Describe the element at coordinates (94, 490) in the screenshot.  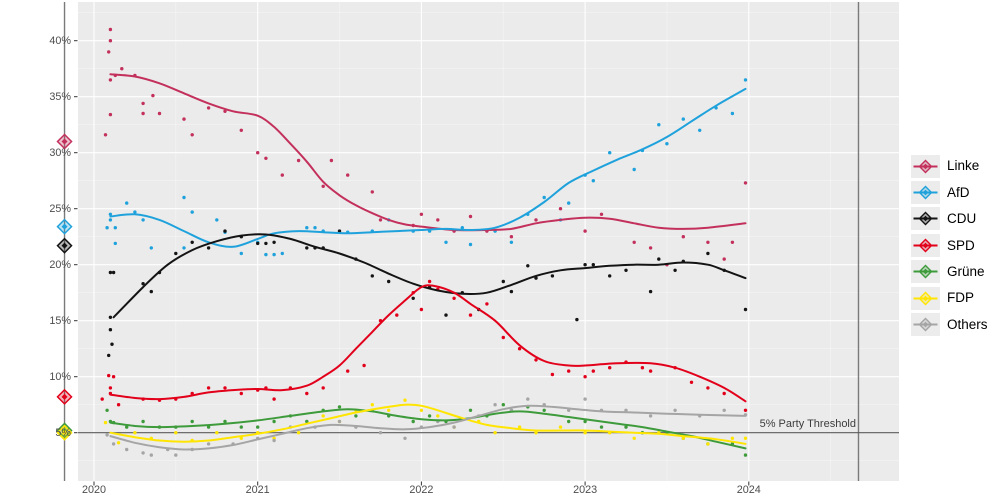
I see `svg-text: 2020` at that location.